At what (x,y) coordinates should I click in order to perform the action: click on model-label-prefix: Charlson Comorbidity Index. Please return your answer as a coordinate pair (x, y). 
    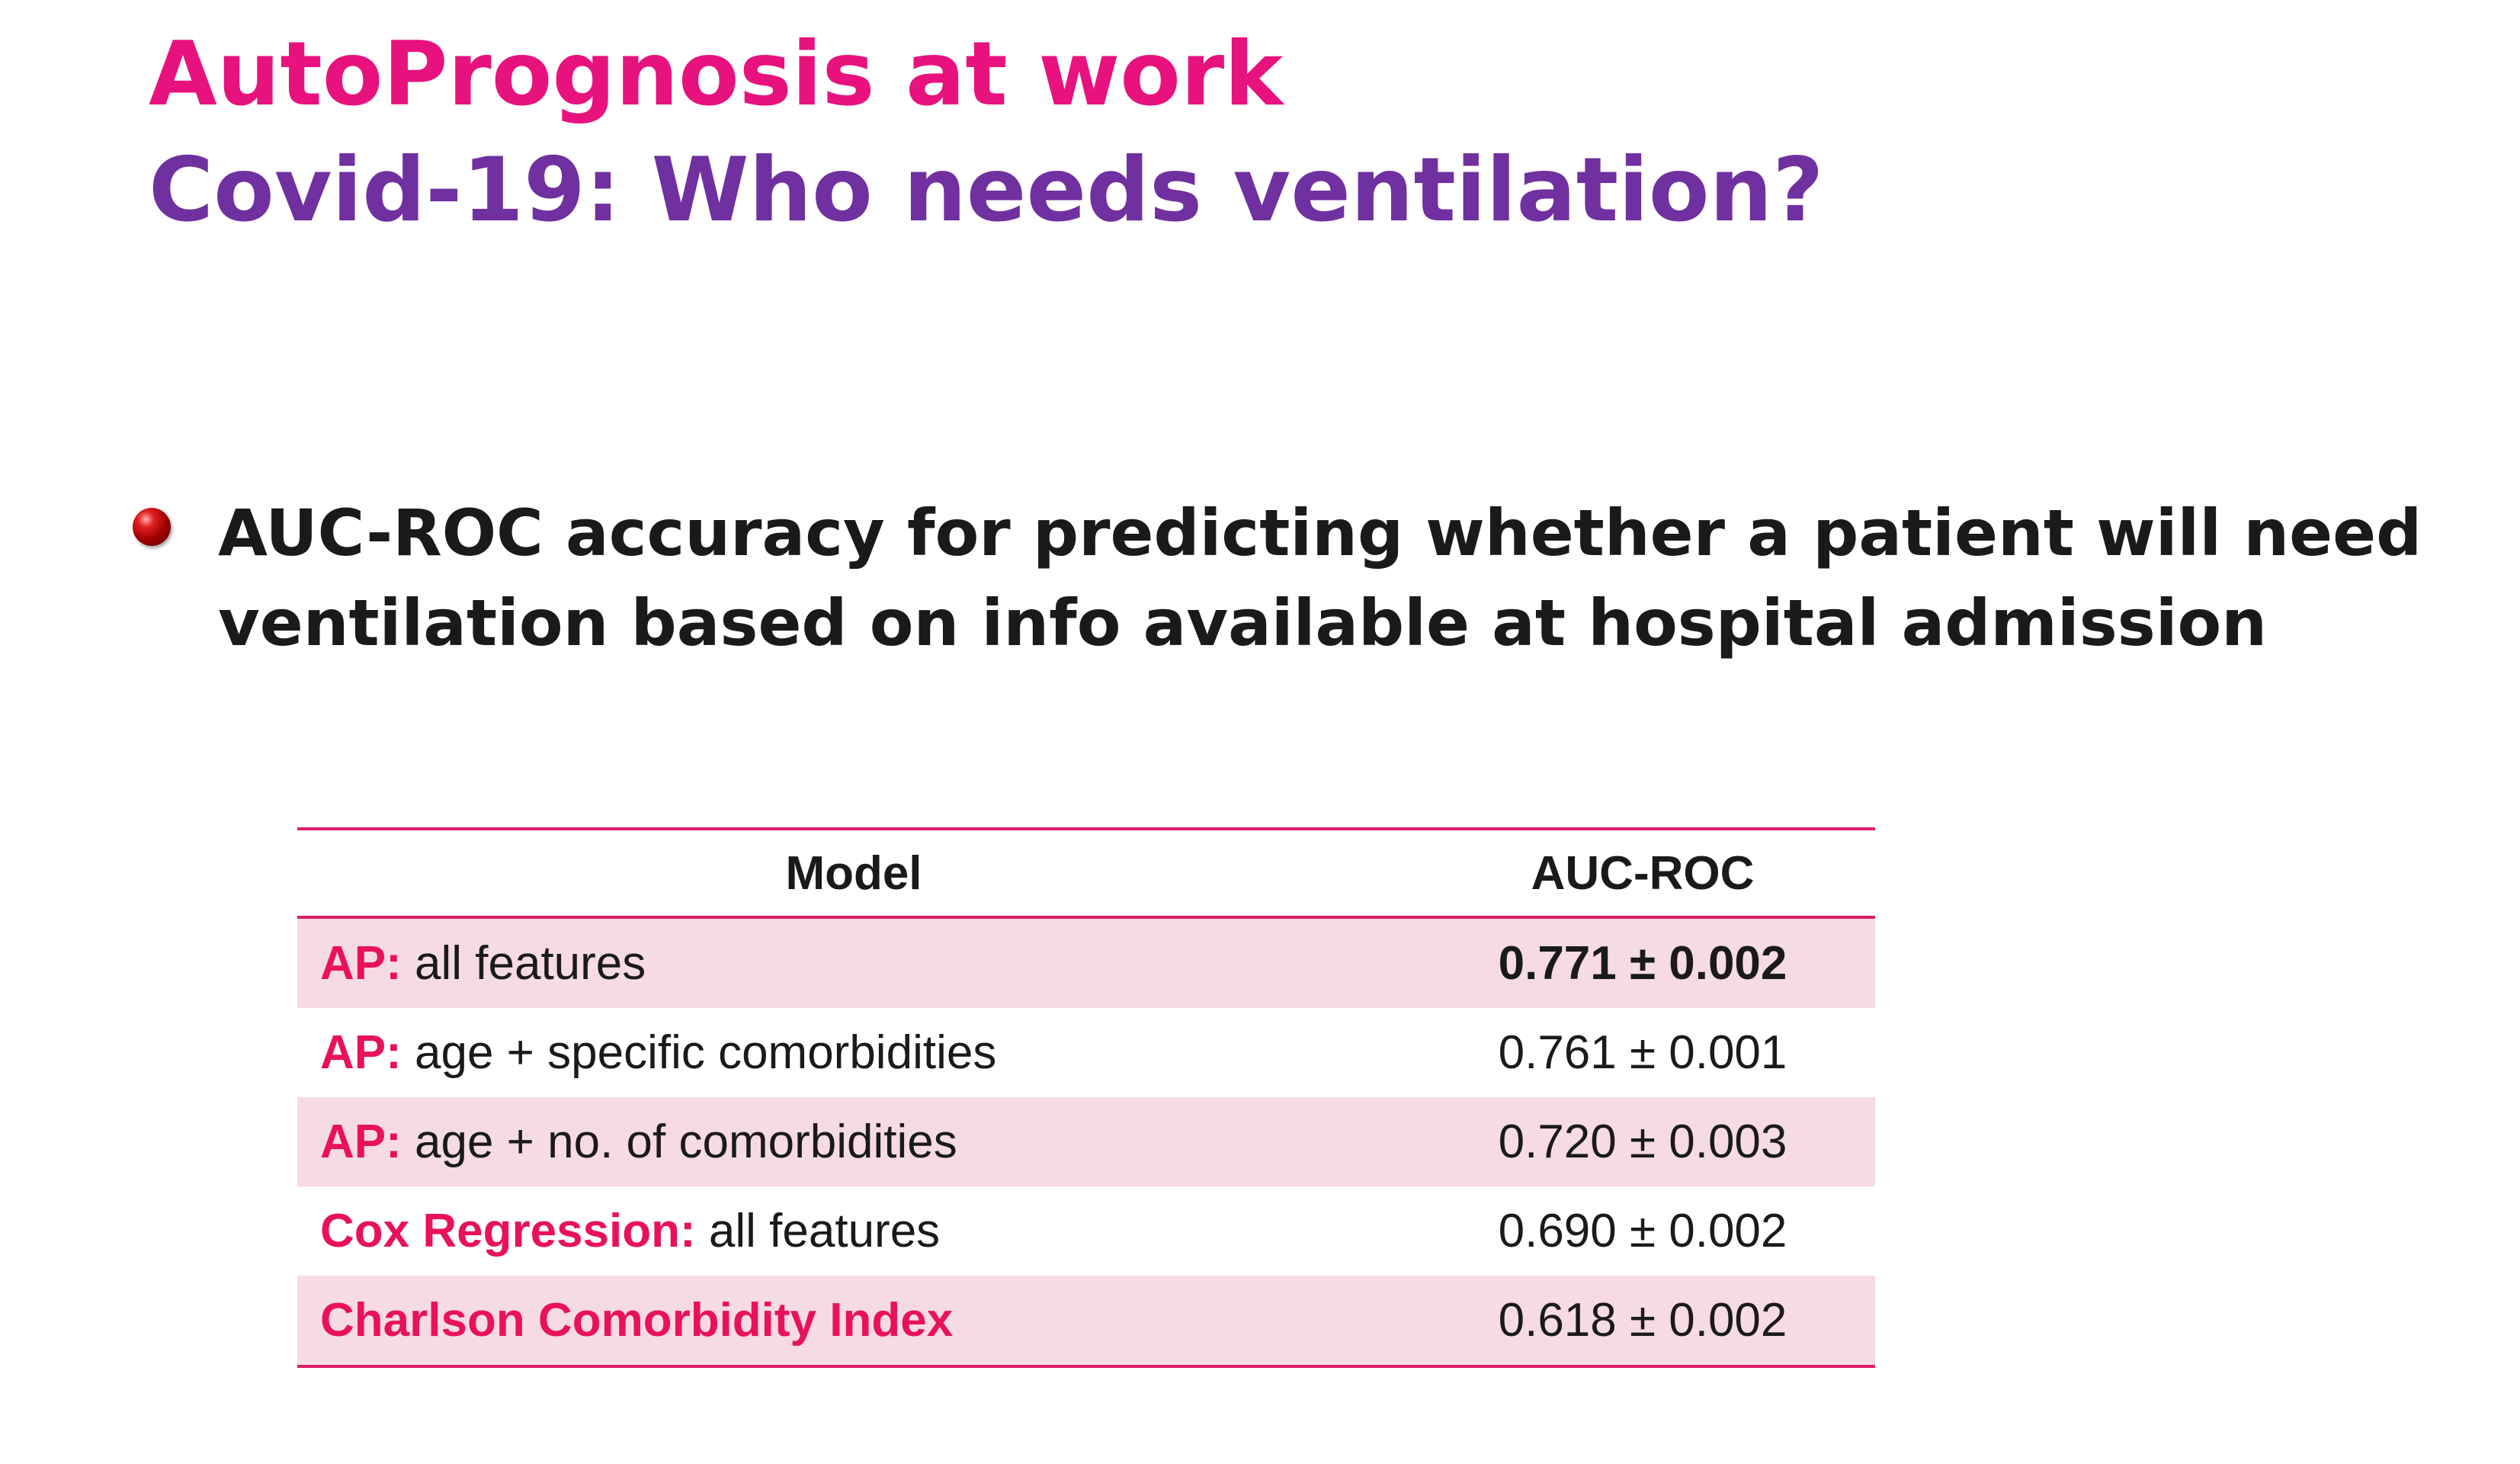
    Looking at the image, I should click on (637, 1320).